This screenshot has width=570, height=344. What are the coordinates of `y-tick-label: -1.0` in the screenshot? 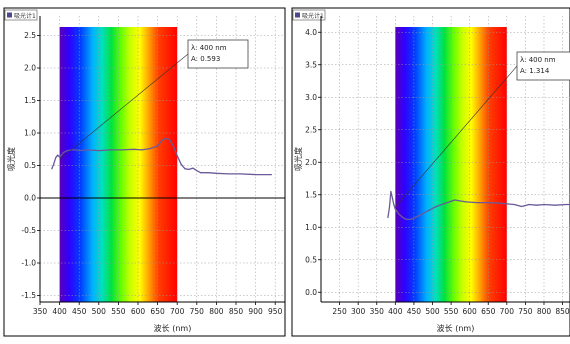 It's located at (28, 263).